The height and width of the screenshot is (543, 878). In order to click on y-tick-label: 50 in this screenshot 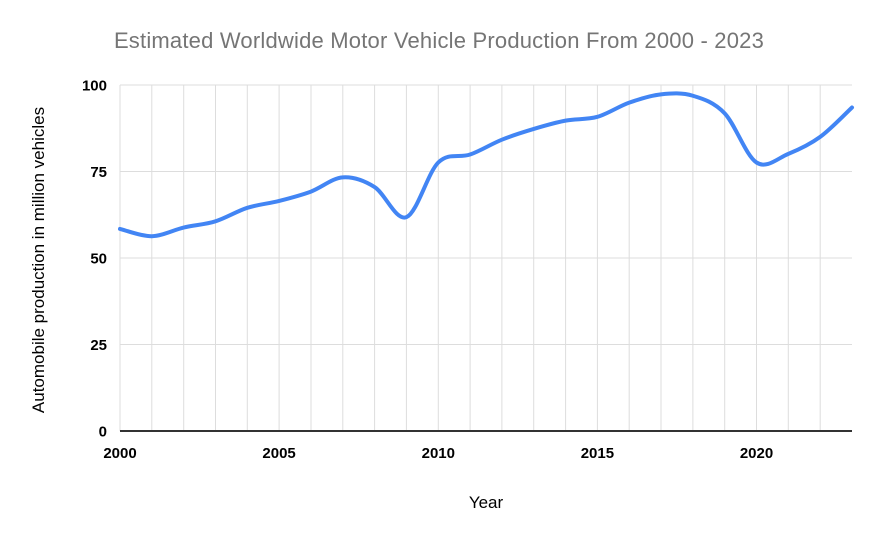, I will do `click(98, 259)`.